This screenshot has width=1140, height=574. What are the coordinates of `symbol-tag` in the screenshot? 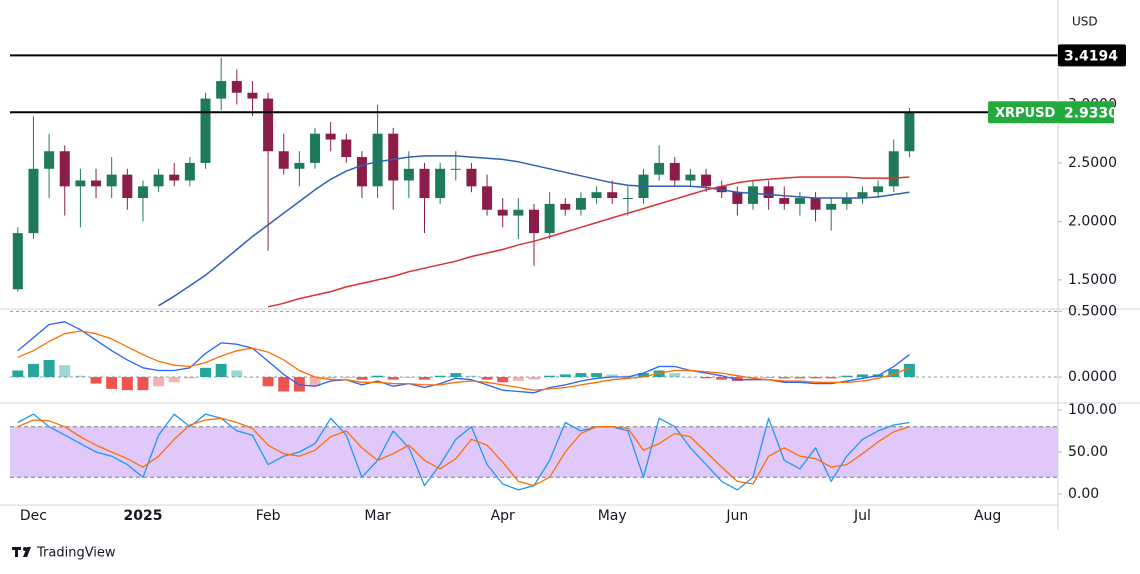 It's located at (1023, 112).